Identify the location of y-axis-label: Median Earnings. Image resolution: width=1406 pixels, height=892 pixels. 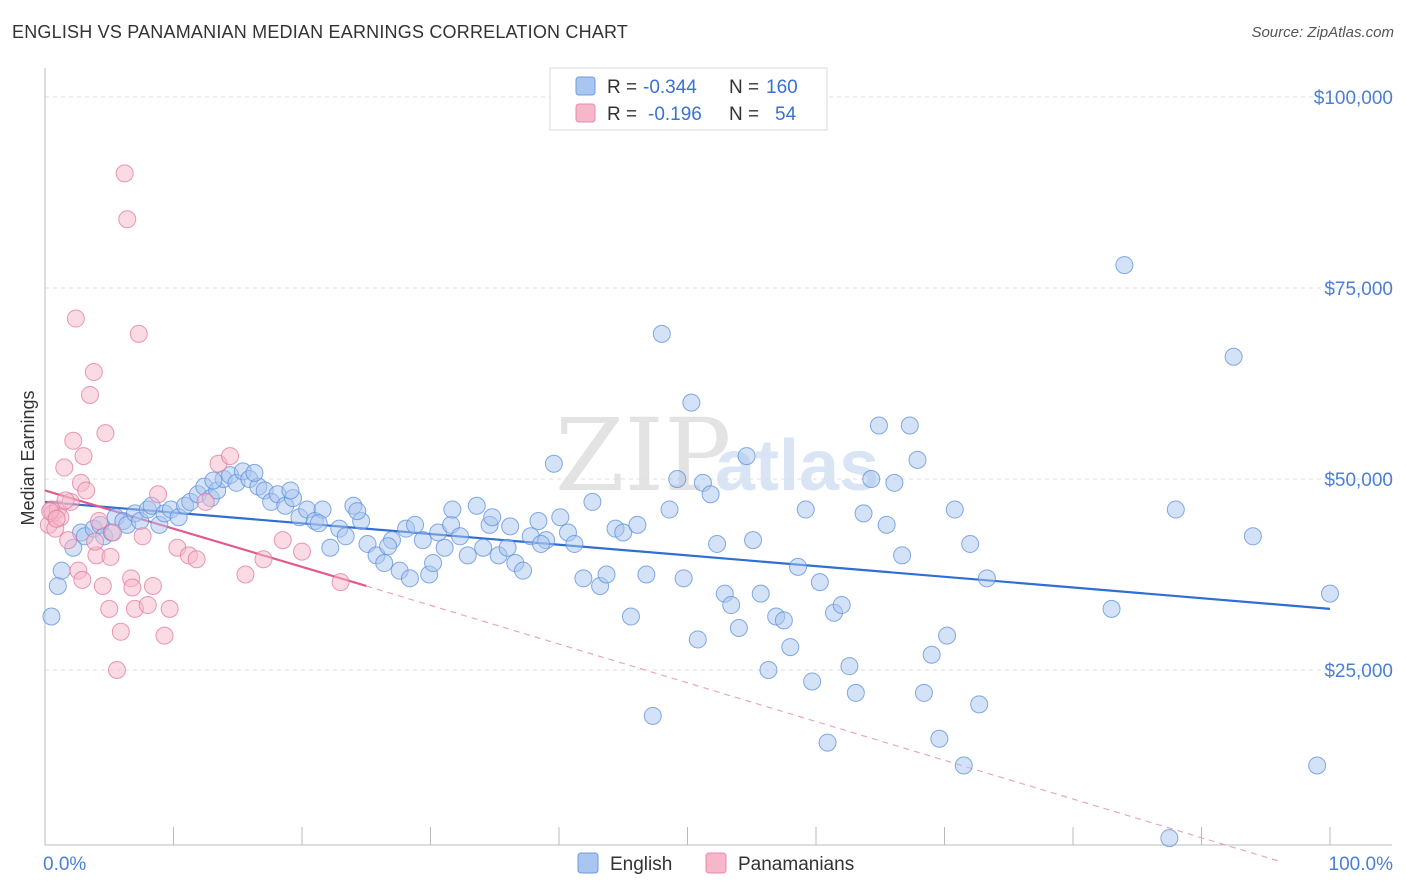
(28, 457).